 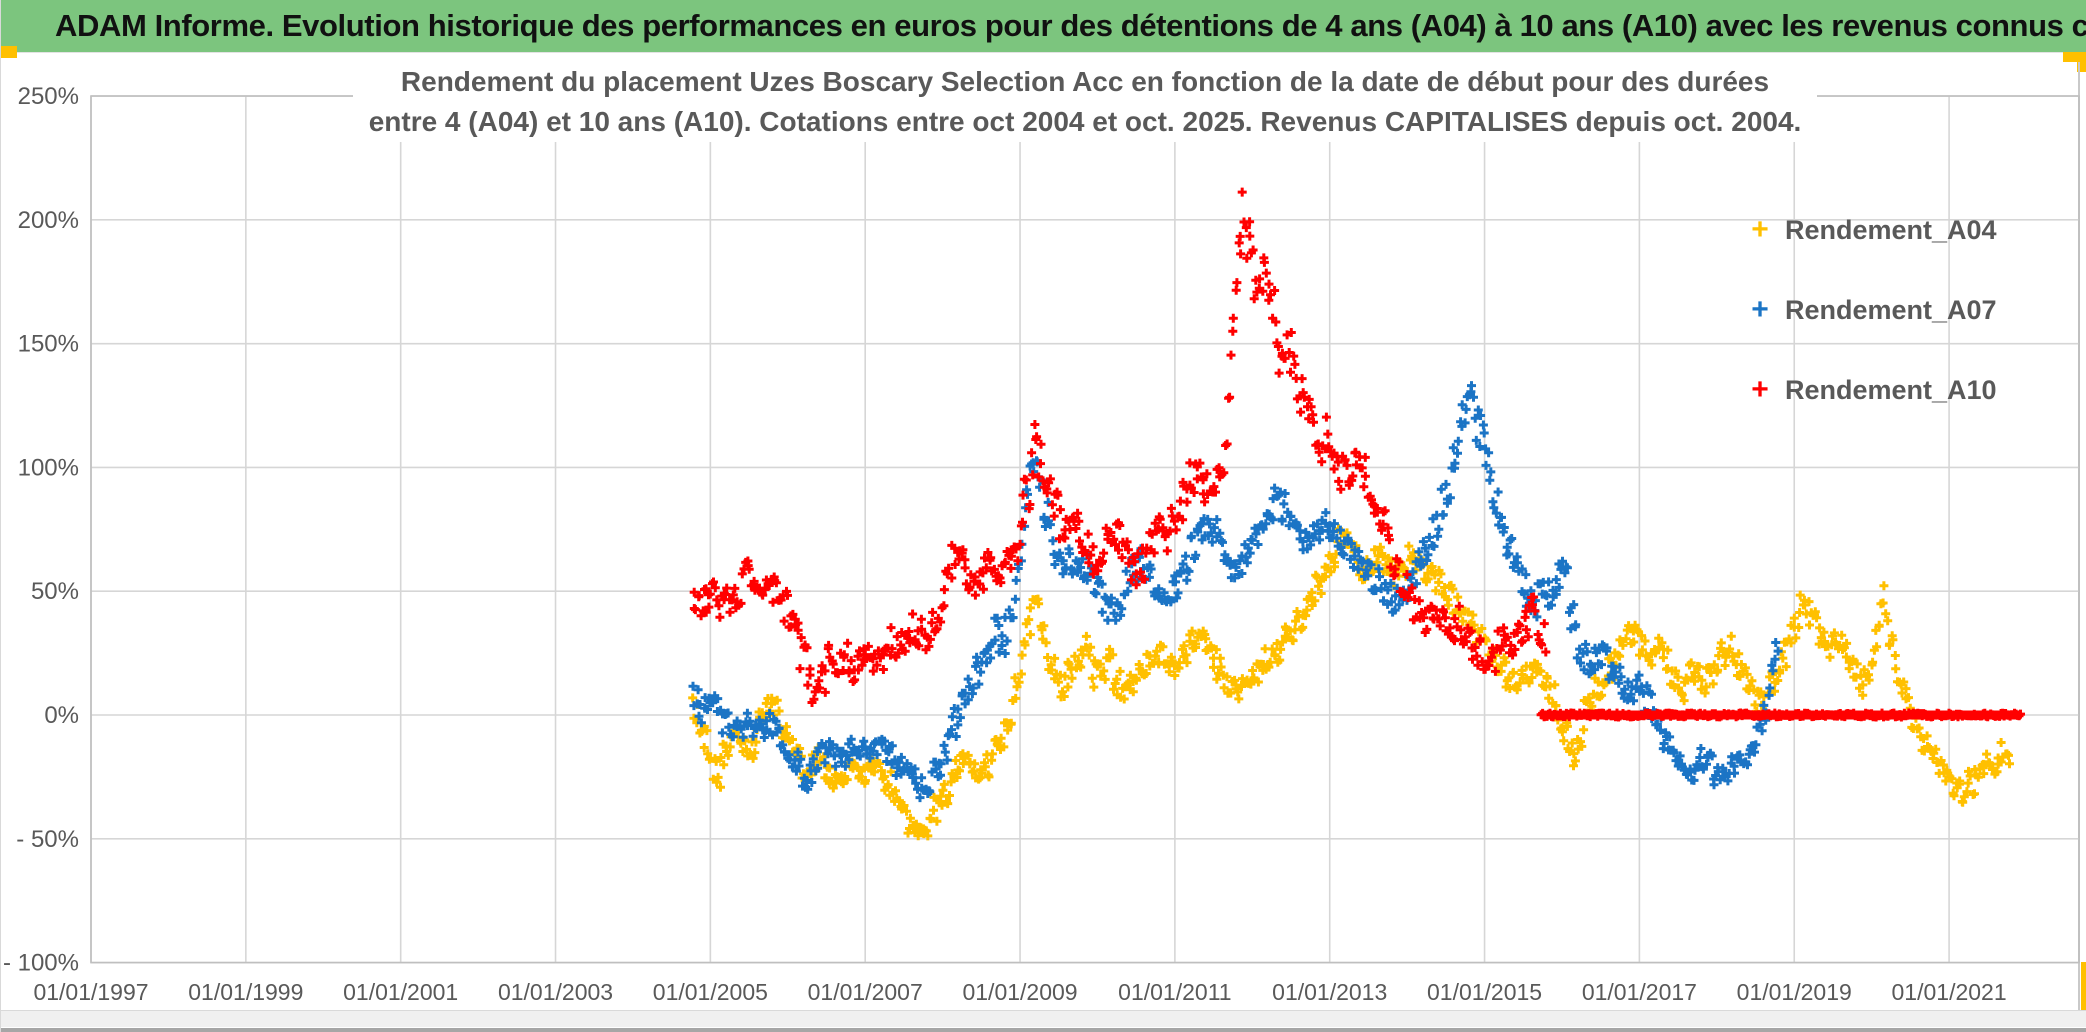 What do you see at coordinates (55, 591) in the screenshot?
I see `y-axis-tick-label: 50%` at bounding box center [55, 591].